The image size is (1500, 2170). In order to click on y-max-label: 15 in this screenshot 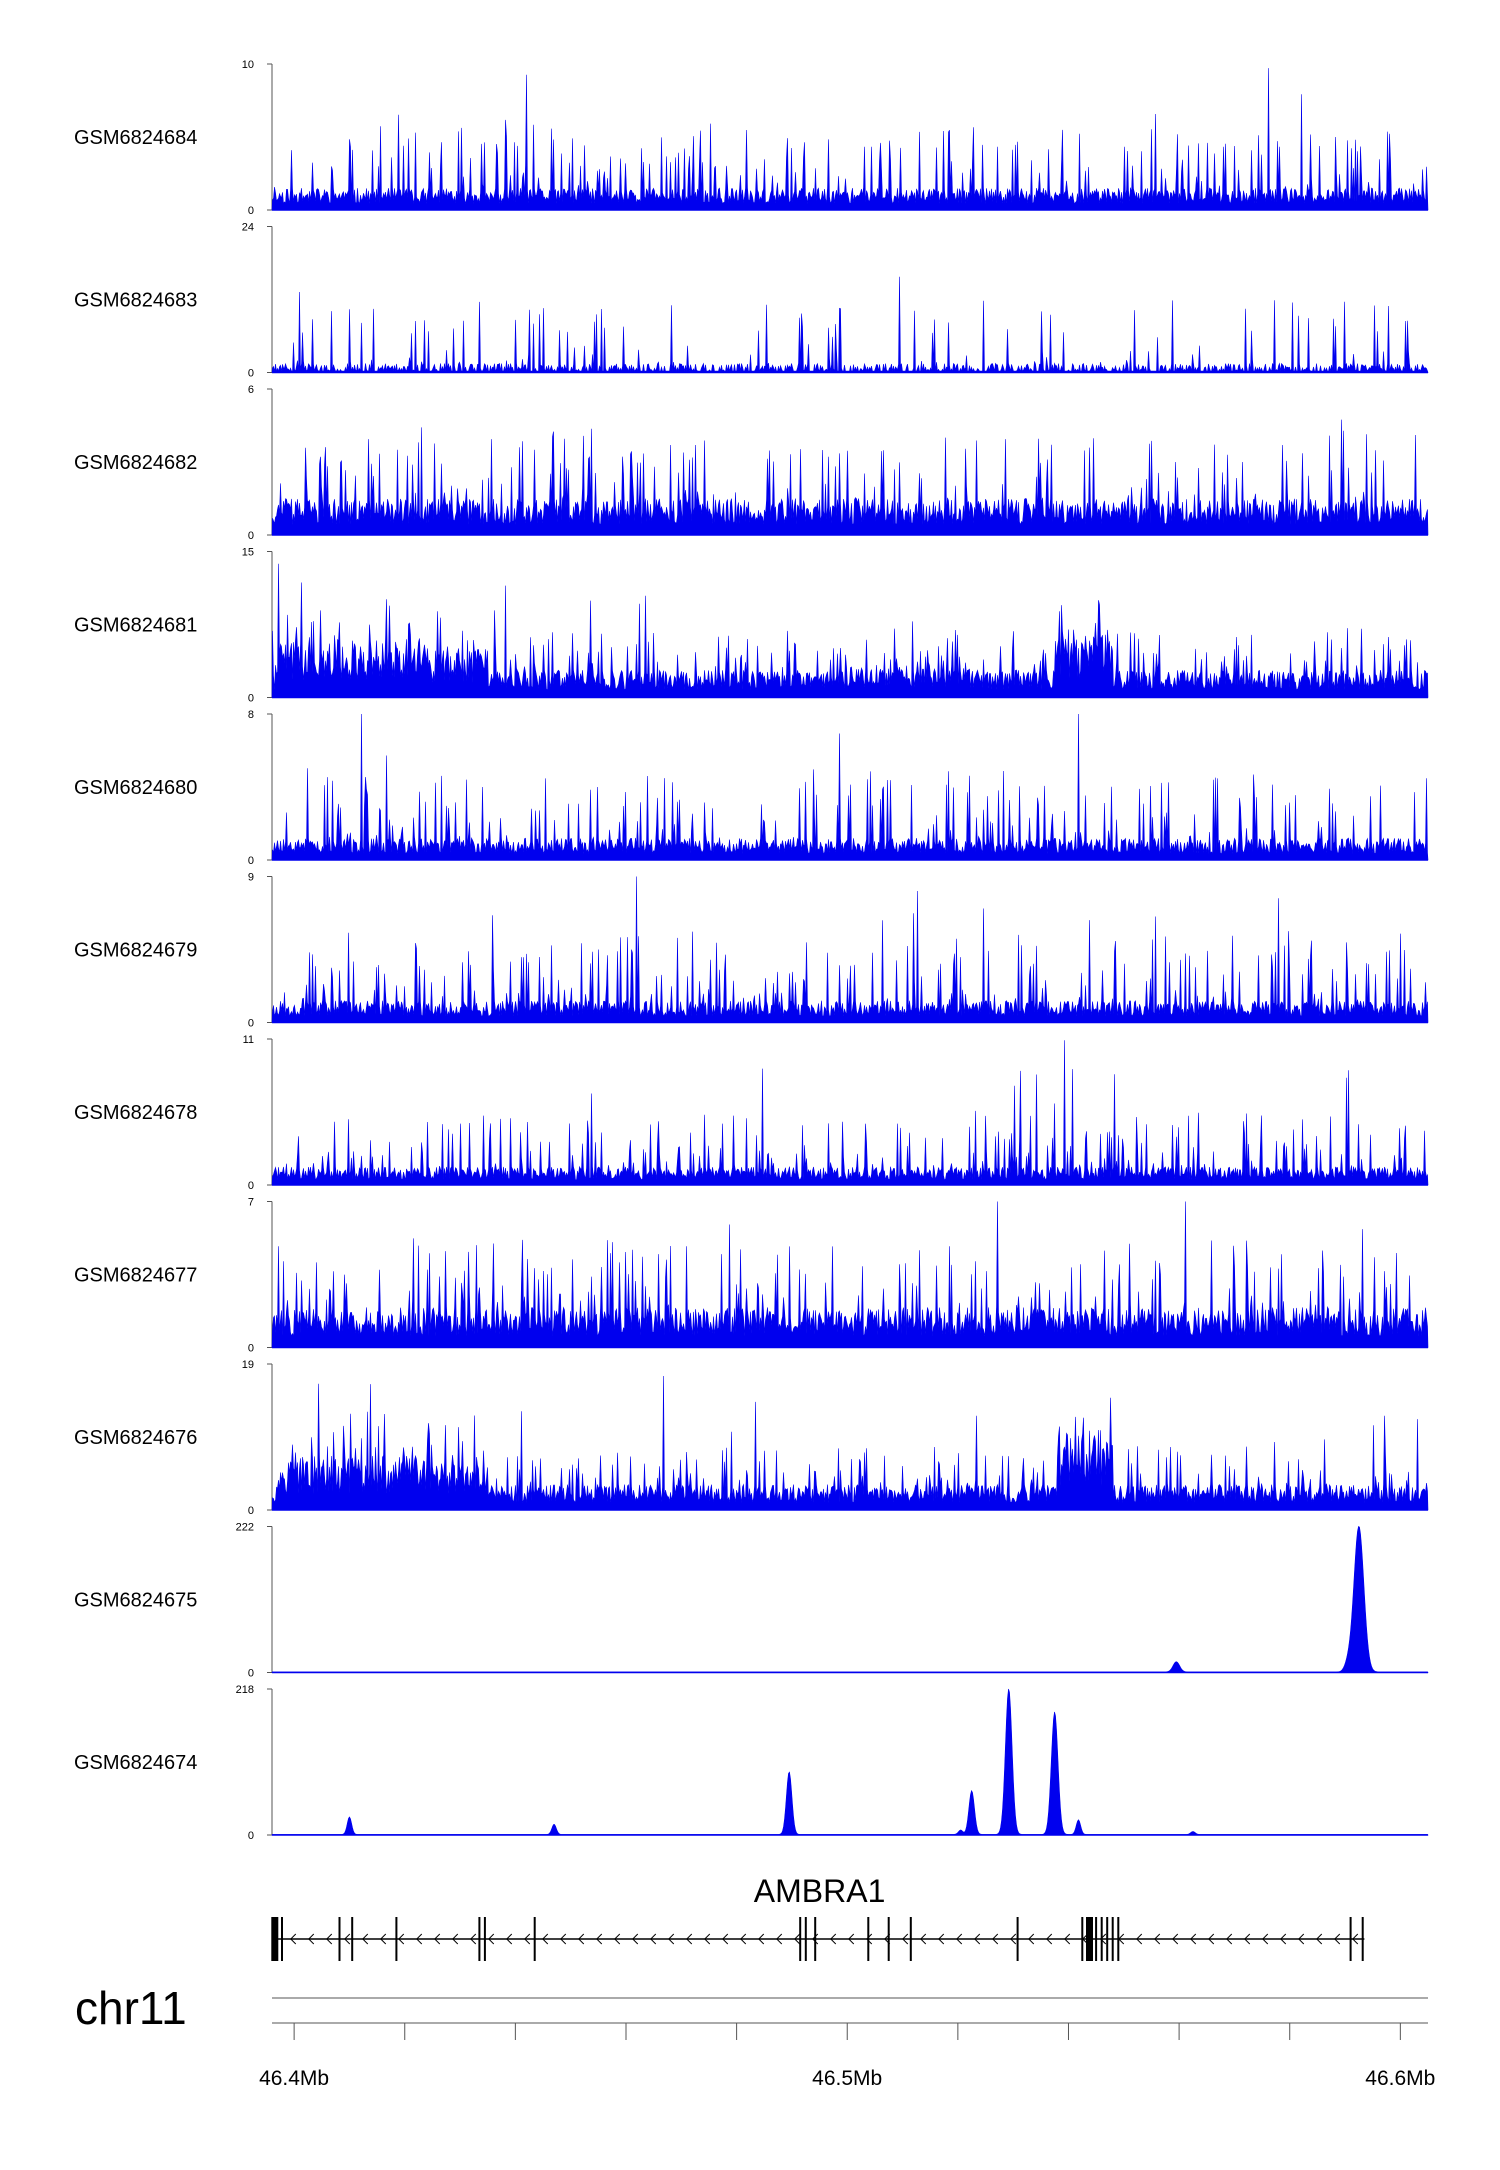, I will do `click(248, 553)`.